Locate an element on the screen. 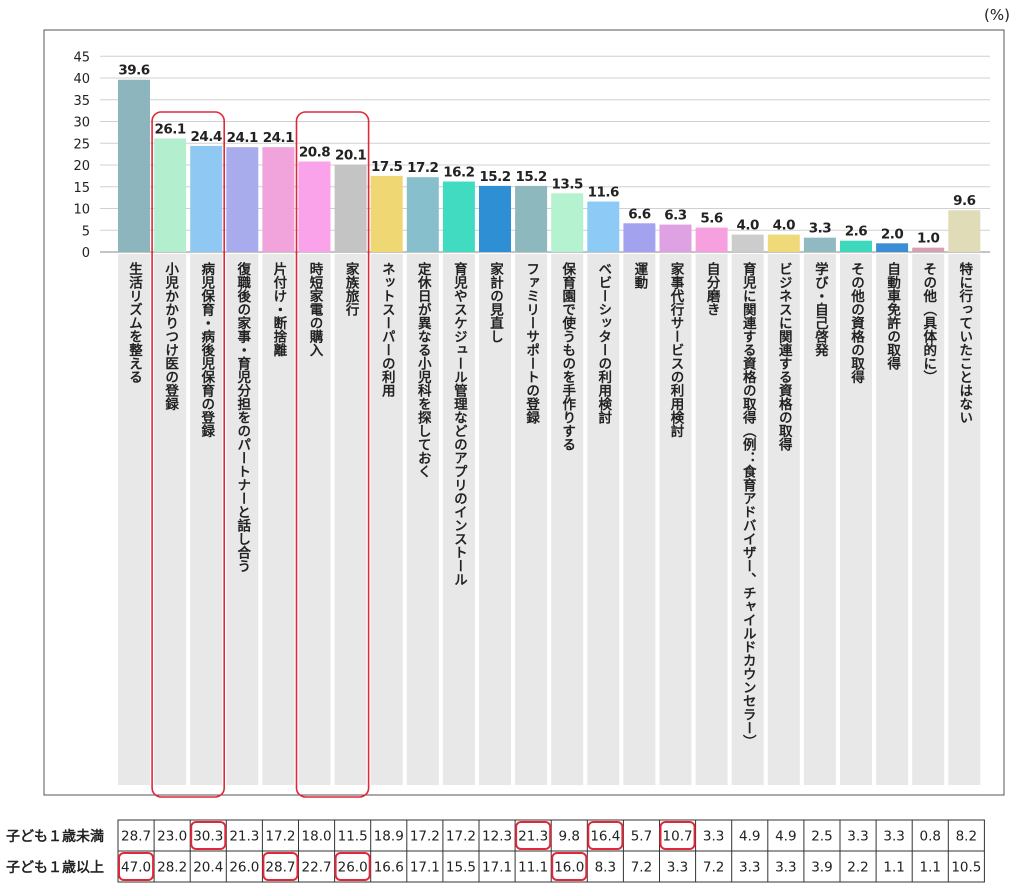 The width and height of the screenshot is (1024, 895). bar-value-label: 2.6 is located at coordinates (856, 232).